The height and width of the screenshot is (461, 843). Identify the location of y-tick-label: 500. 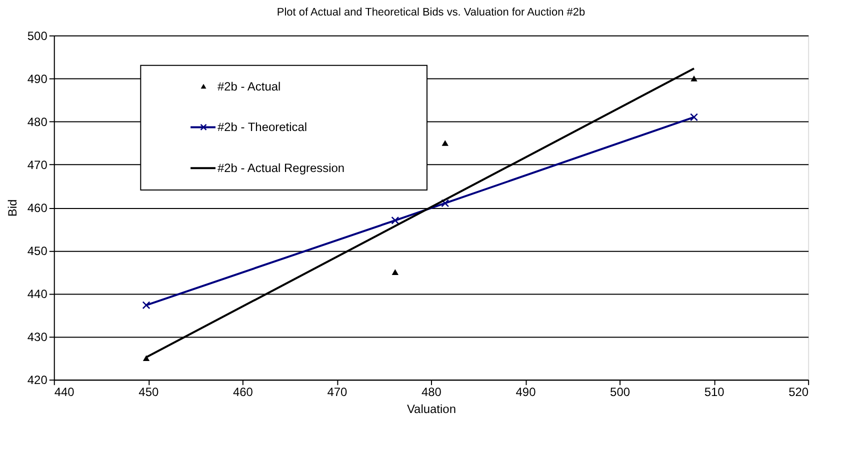
(37, 35).